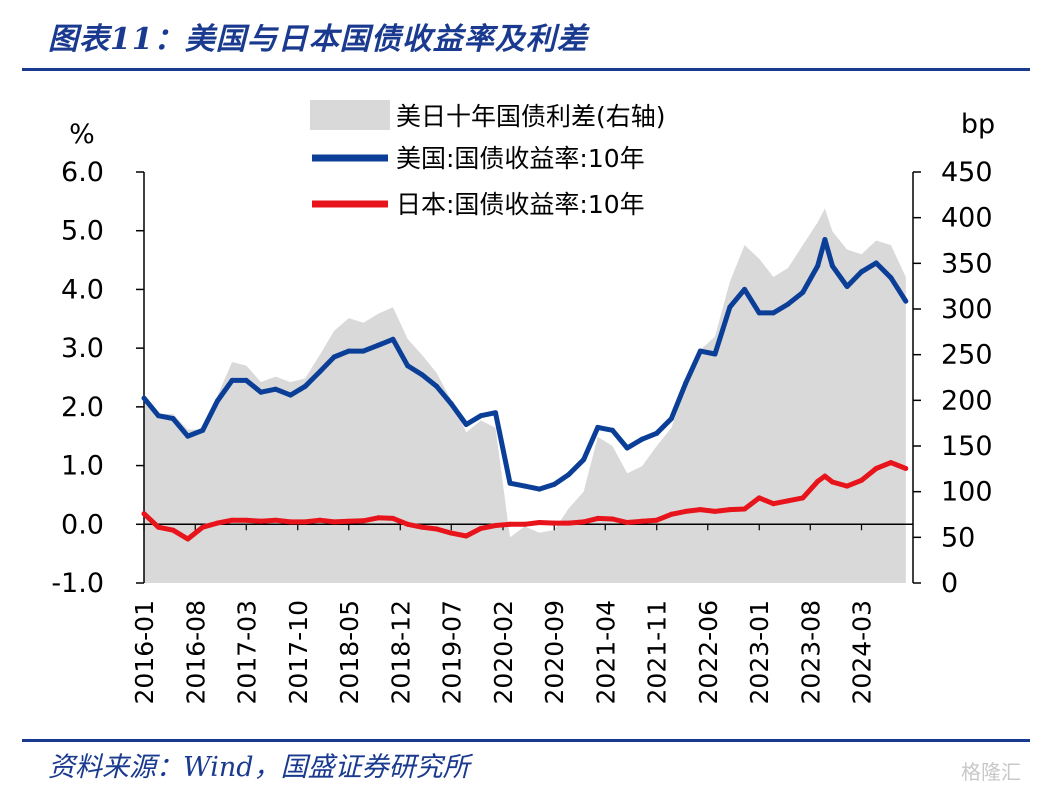 The image size is (1041, 787). I want to click on x-tick-label: 2017-03, so click(246, 652).